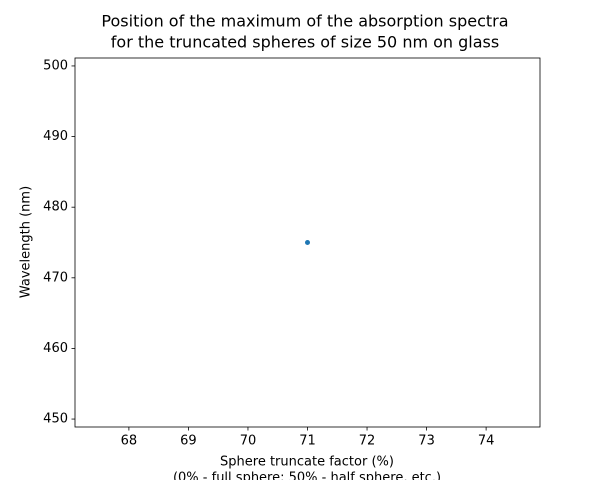 The width and height of the screenshot is (600, 480). I want to click on x-tick-label: 72, so click(367, 441).